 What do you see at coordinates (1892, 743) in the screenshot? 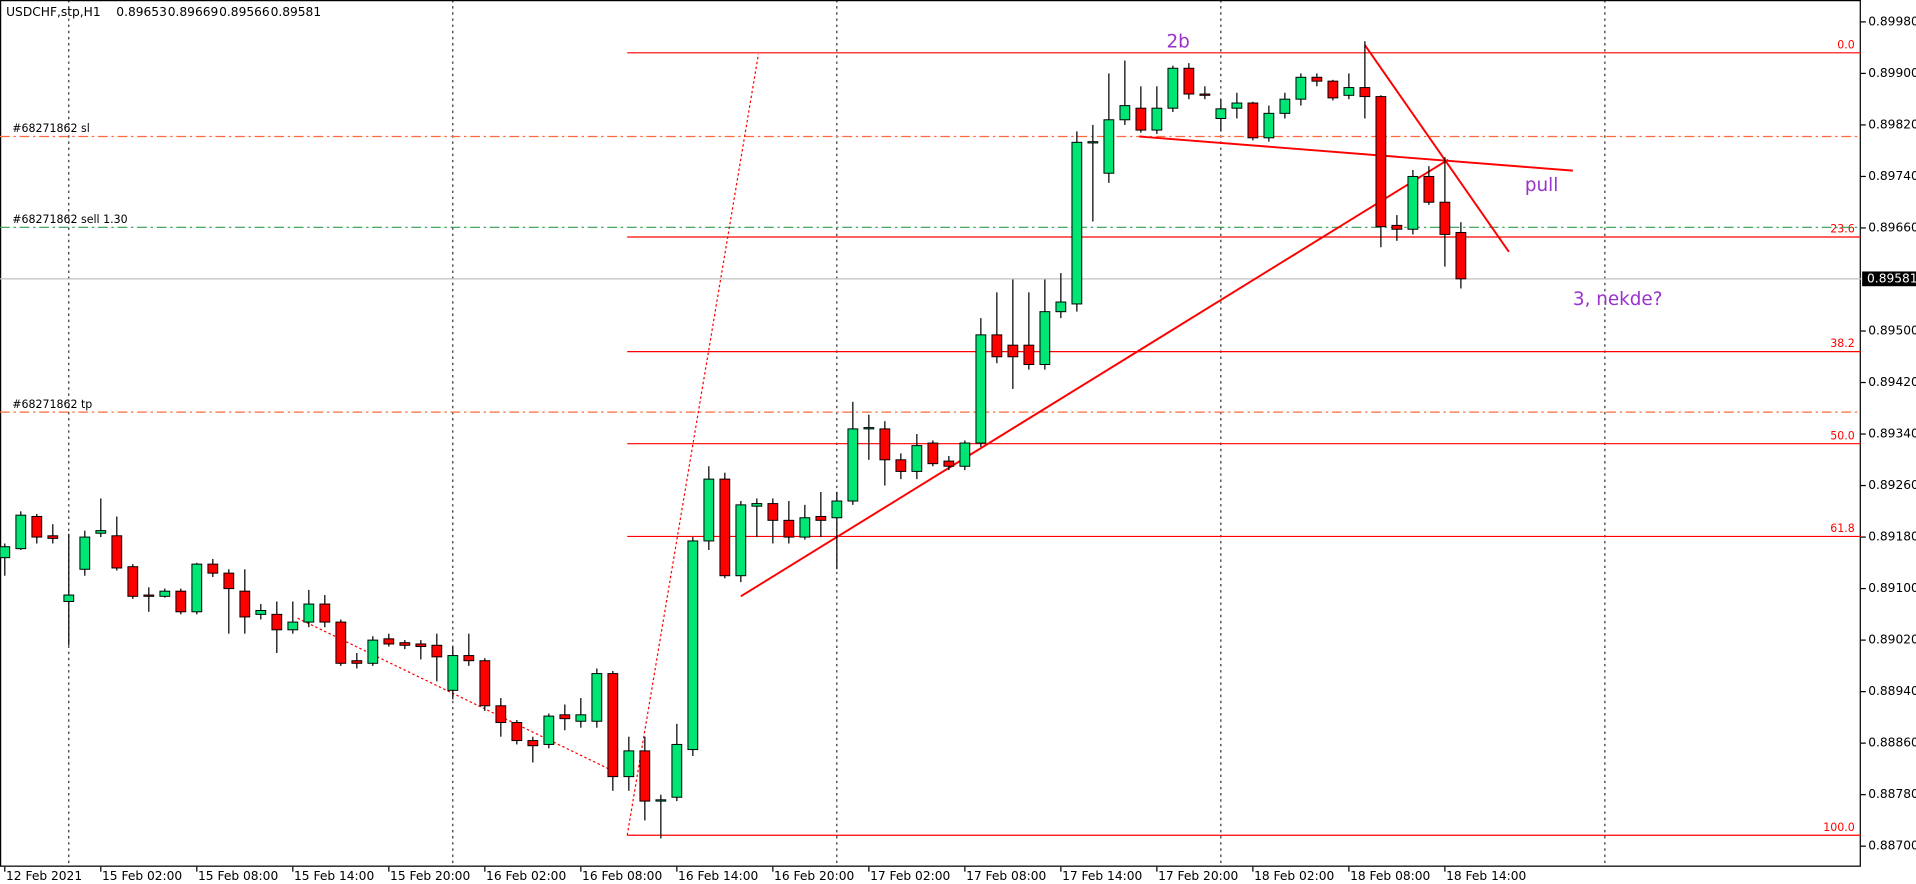
I see `y-tick-label: 0.88860` at bounding box center [1892, 743].